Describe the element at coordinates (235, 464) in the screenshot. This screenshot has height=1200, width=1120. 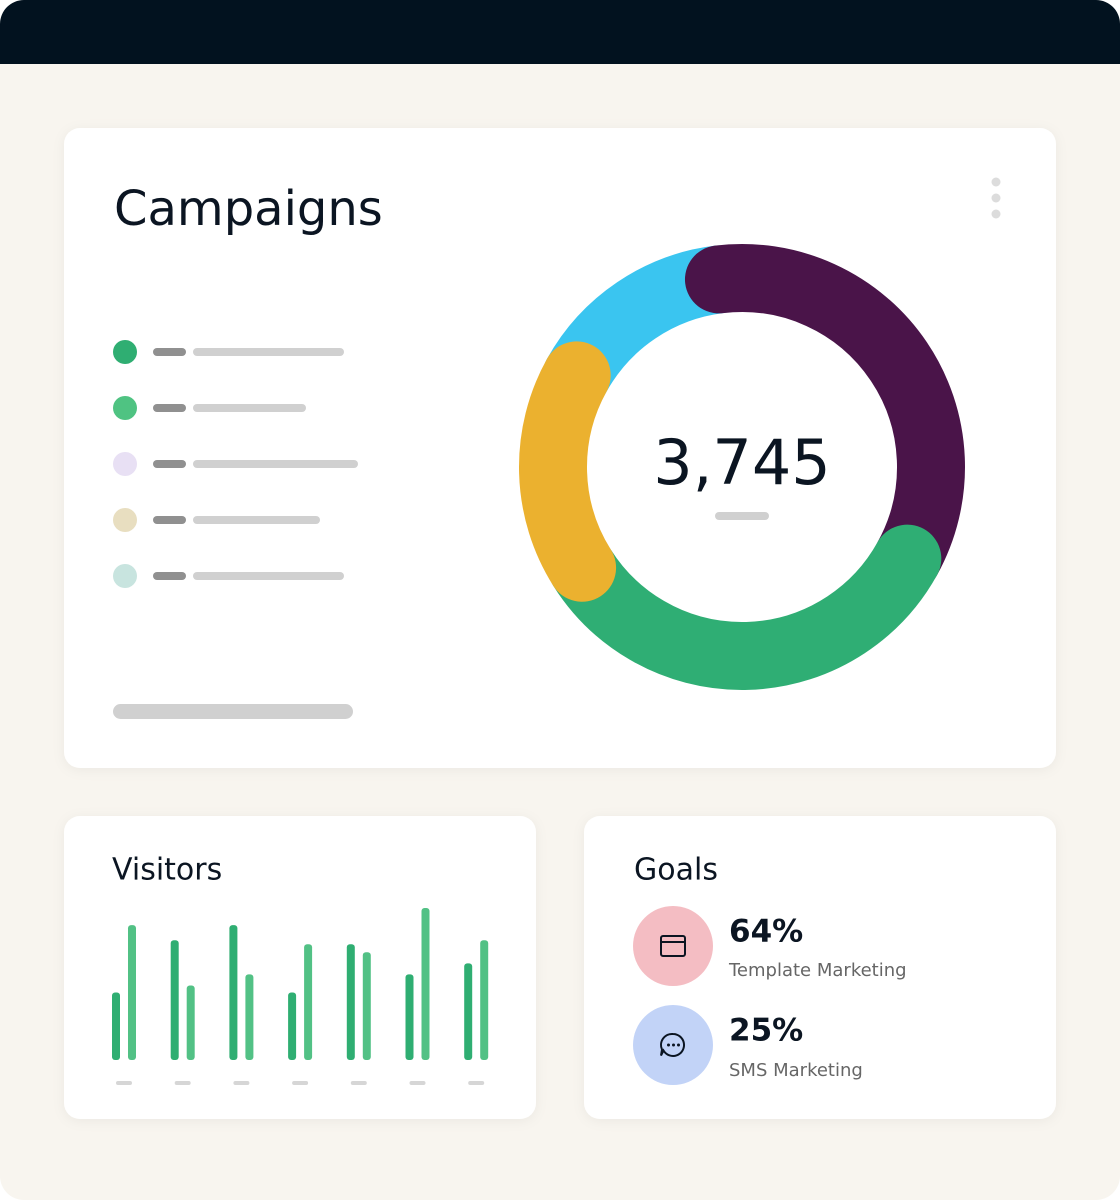
I see `legend` at that location.